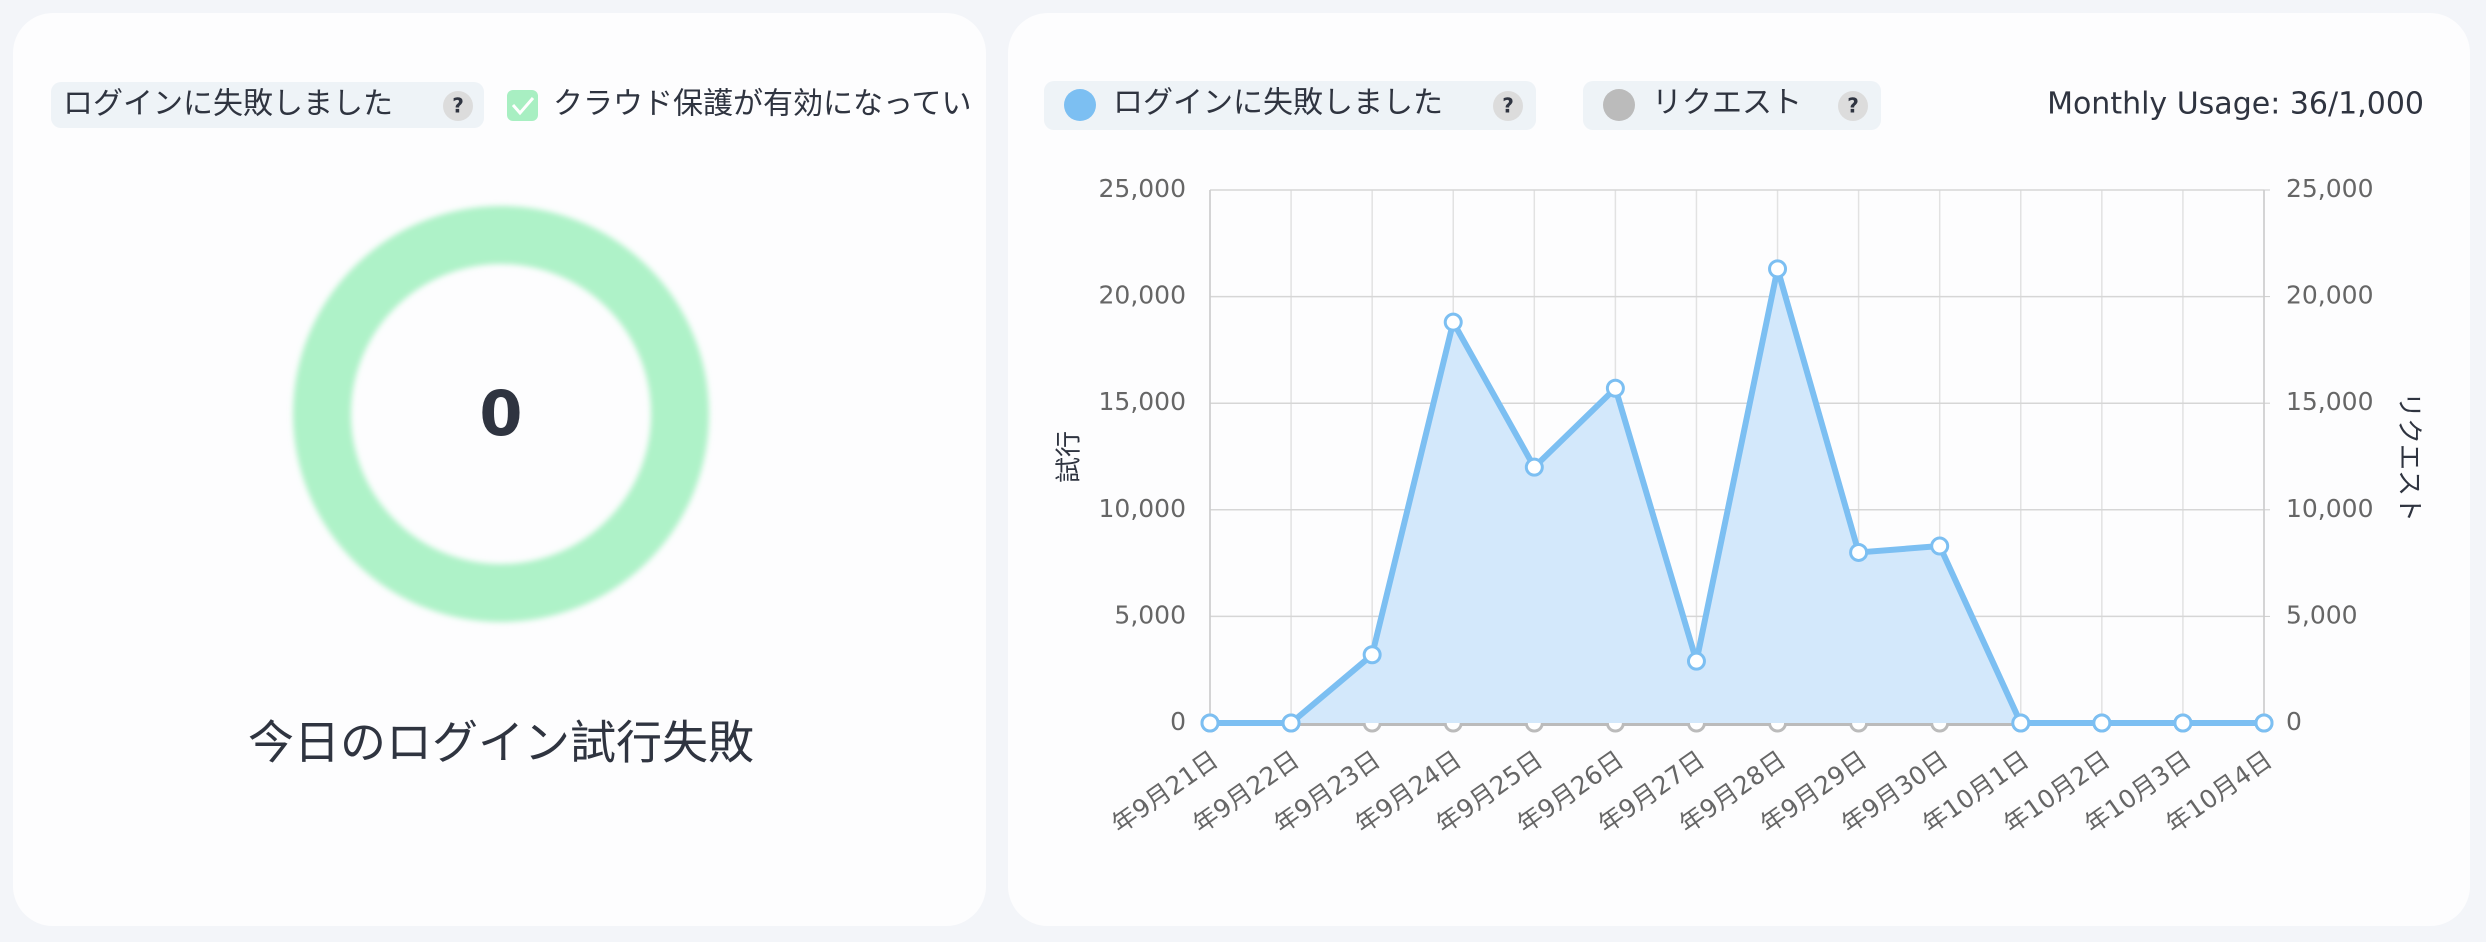  What do you see at coordinates (2409, 457) in the screenshot?
I see `y2-axis-label: リクエスト` at bounding box center [2409, 457].